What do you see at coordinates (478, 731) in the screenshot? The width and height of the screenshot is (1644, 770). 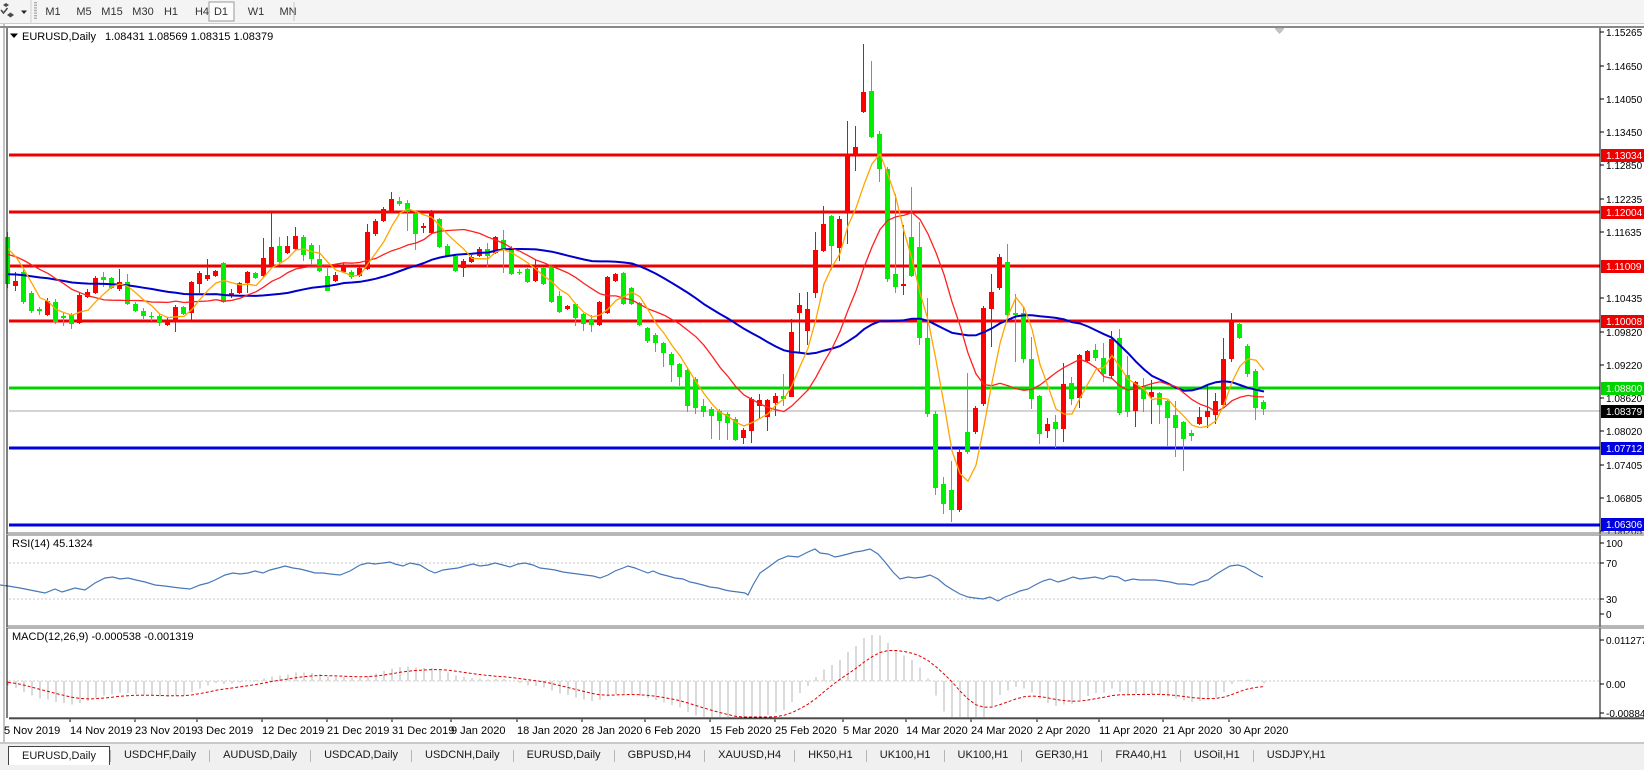 I see `svg-text: 9 Jan 2020` at bounding box center [478, 731].